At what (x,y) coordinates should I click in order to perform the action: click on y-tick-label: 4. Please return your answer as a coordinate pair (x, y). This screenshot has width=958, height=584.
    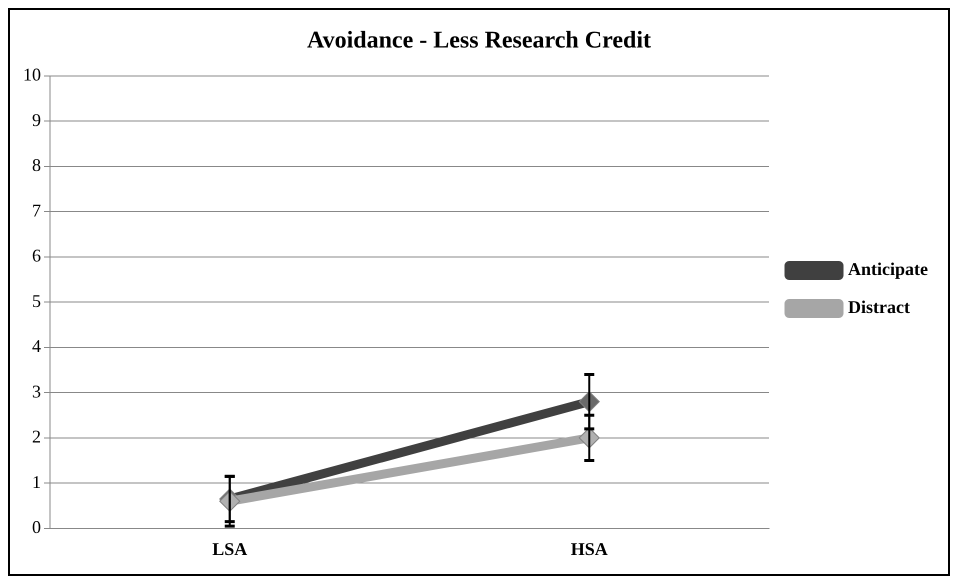
    Looking at the image, I should click on (36, 346).